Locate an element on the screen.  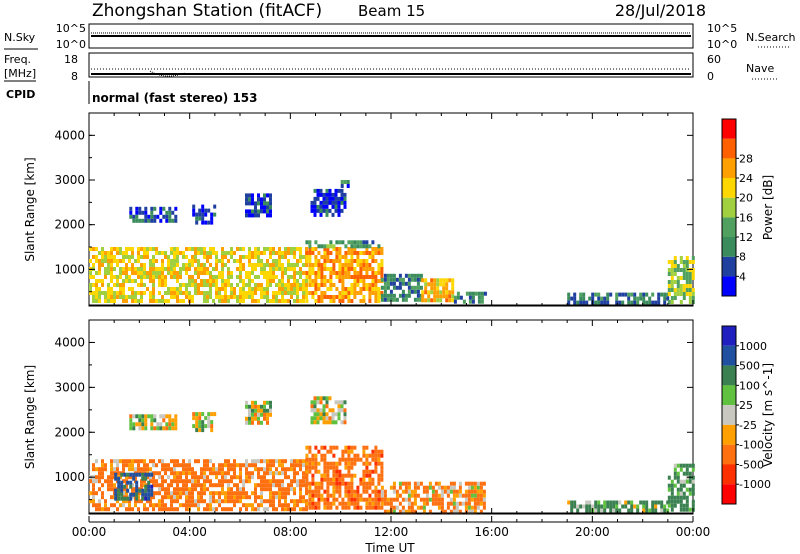
colorbar-tick-label: -25 is located at coordinates (748, 425).